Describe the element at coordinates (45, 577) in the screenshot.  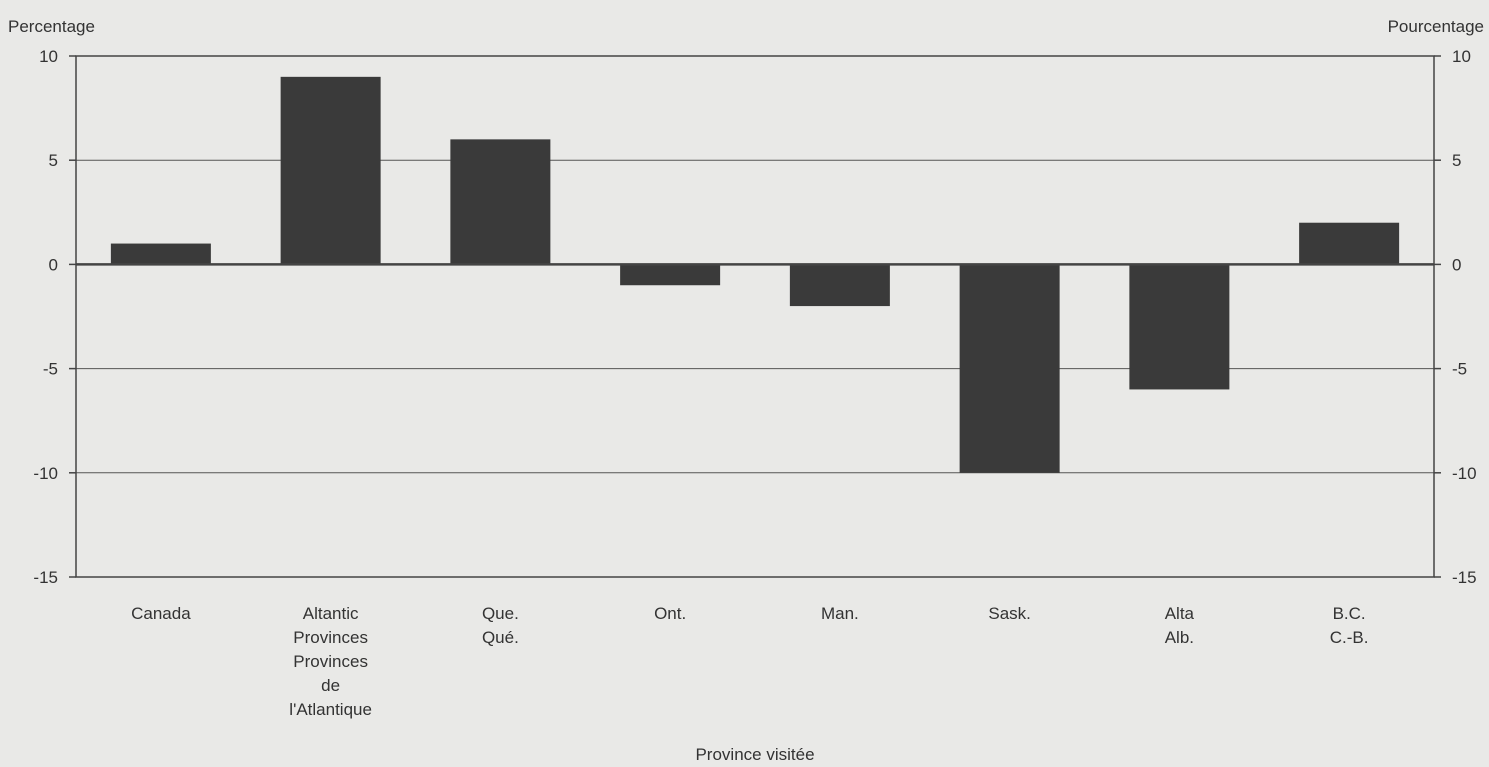
I see `y-tick-label-left: -15` at that location.